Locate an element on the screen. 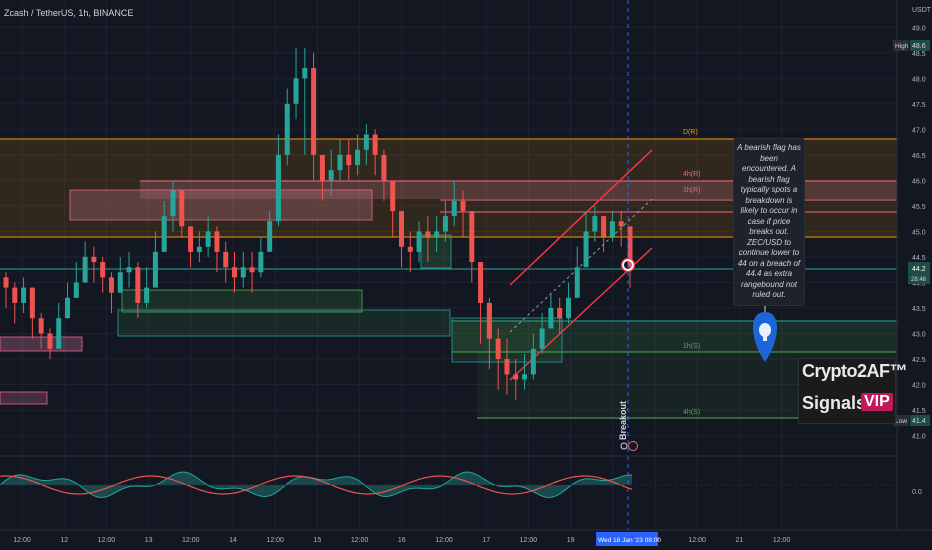  1h-support-zone is located at coordinates (674, 336).